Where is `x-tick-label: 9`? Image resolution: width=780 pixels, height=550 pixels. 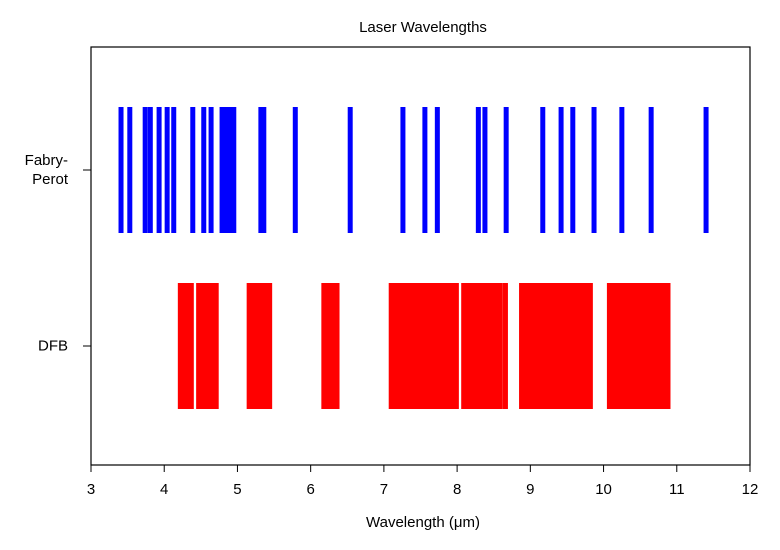 x-tick-label: 9 is located at coordinates (530, 489).